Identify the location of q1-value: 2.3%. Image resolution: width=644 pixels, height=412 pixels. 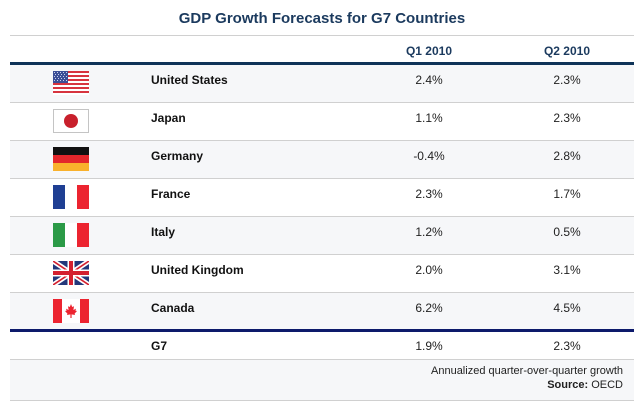
(429, 194).